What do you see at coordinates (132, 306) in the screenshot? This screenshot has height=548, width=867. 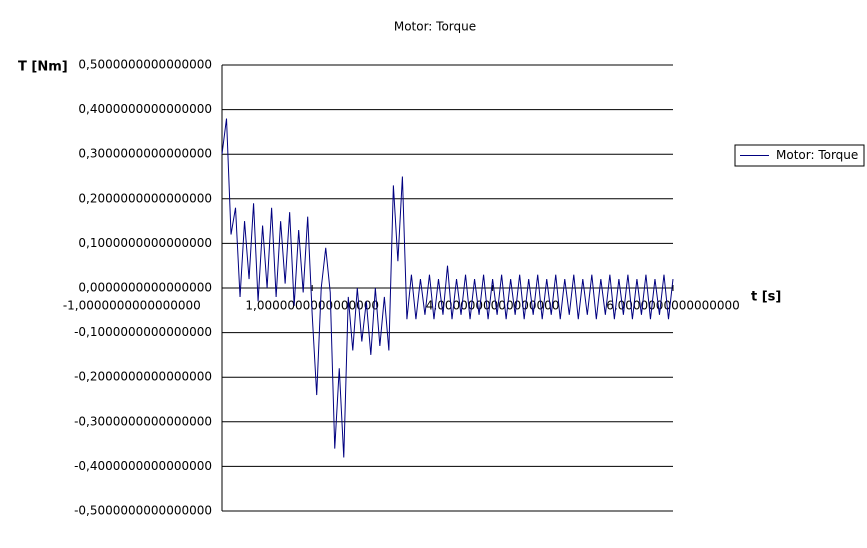 I see `x-tick-label: -1,0000000000000000` at bounding box center [132, 306].